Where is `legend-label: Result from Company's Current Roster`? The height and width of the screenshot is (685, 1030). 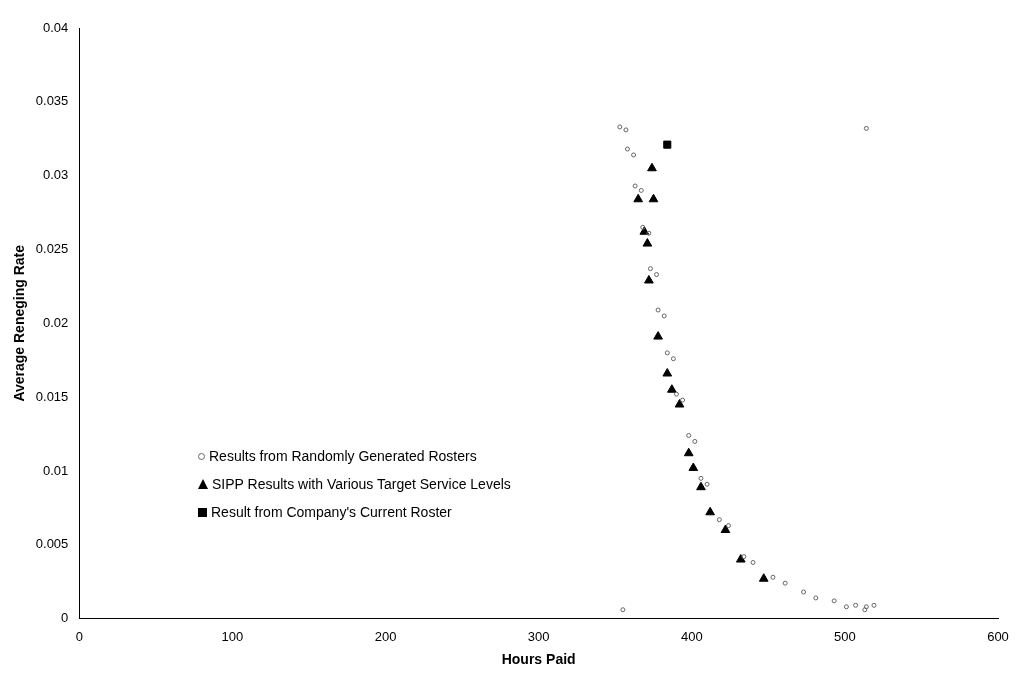 legend-label: Result from Company's Current Roster is located at coordinates (331, 512).